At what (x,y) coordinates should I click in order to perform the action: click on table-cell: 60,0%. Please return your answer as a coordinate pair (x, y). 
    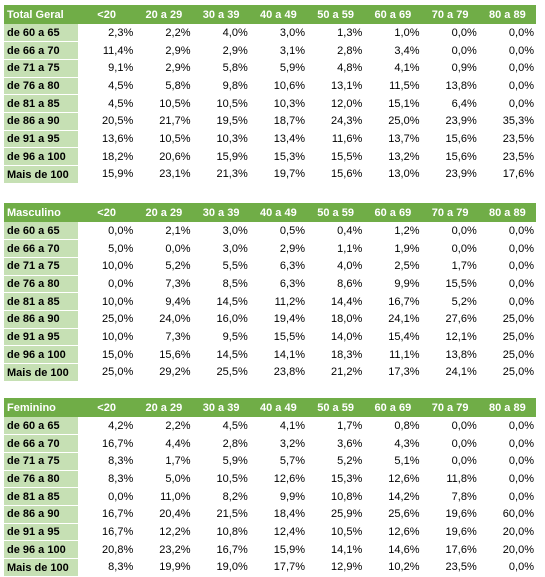
    Looking at the image, I should click on (518, 514).